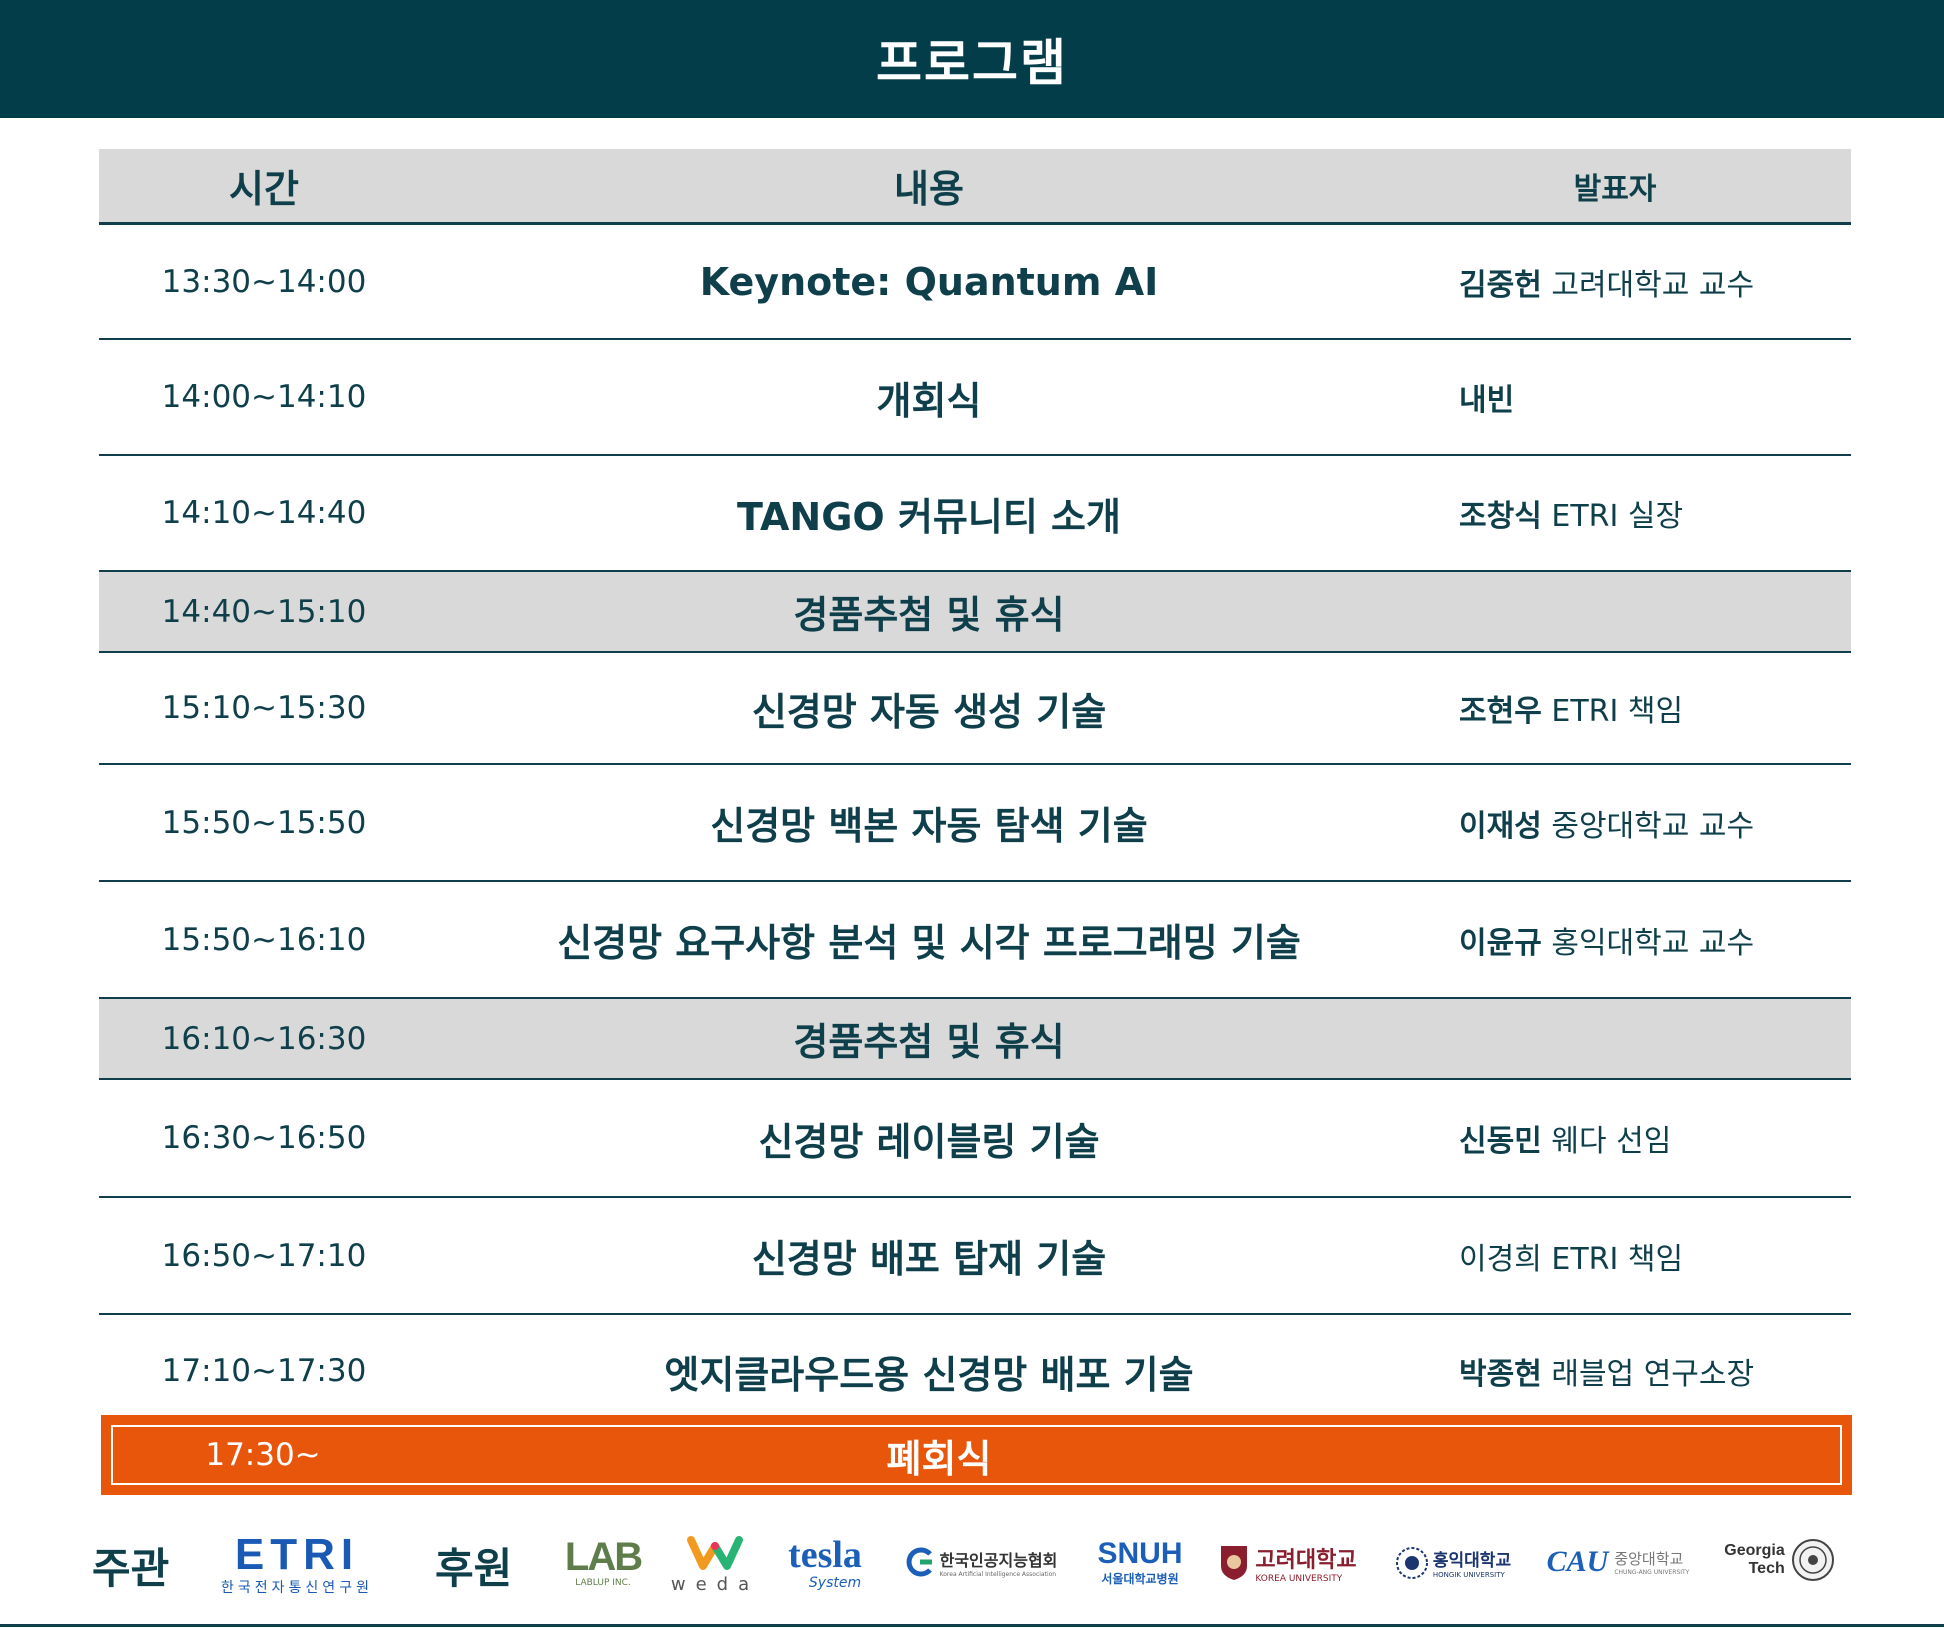 The image size is (1944, 1628). What do you see at coordinates (1140, 1553) in the screenshot?
I see `snuh-logo-text: SNUH` at bounding box center [1140, 1553].